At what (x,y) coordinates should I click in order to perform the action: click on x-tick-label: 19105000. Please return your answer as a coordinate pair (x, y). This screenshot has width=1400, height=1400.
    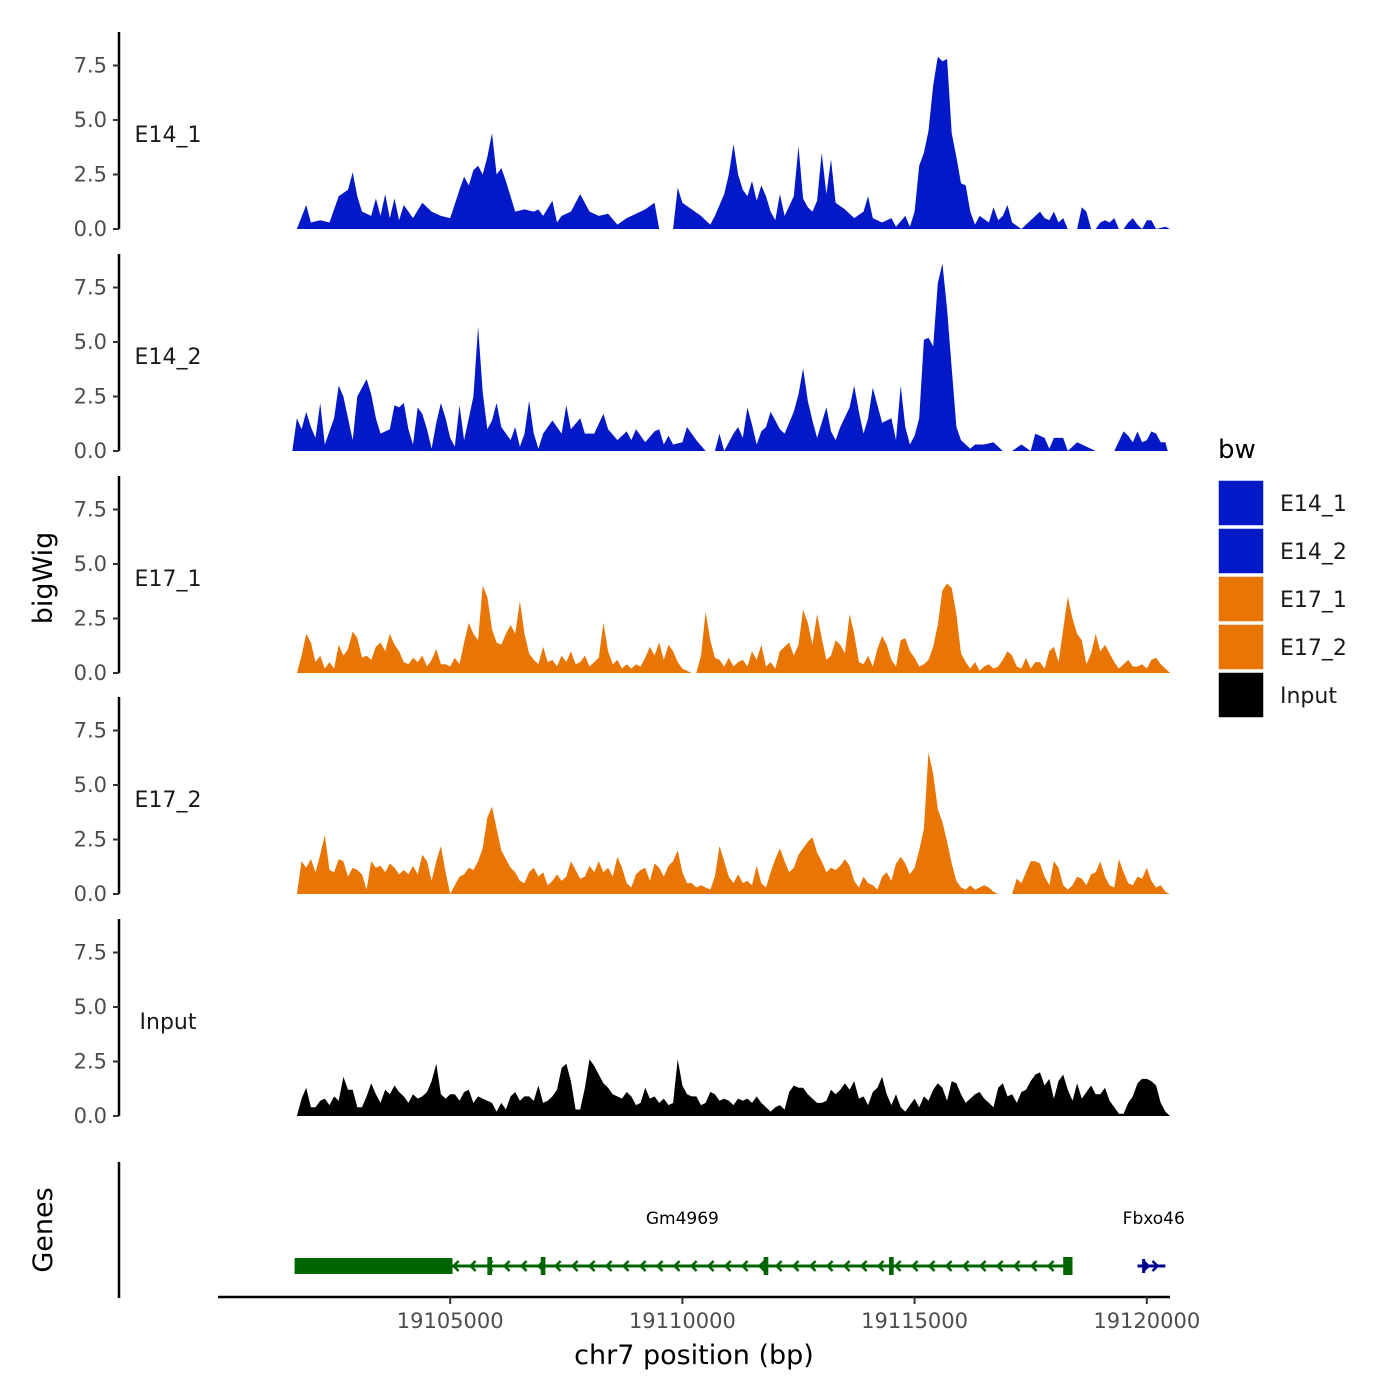
    Looking at the image, I should click on (450, 1321).